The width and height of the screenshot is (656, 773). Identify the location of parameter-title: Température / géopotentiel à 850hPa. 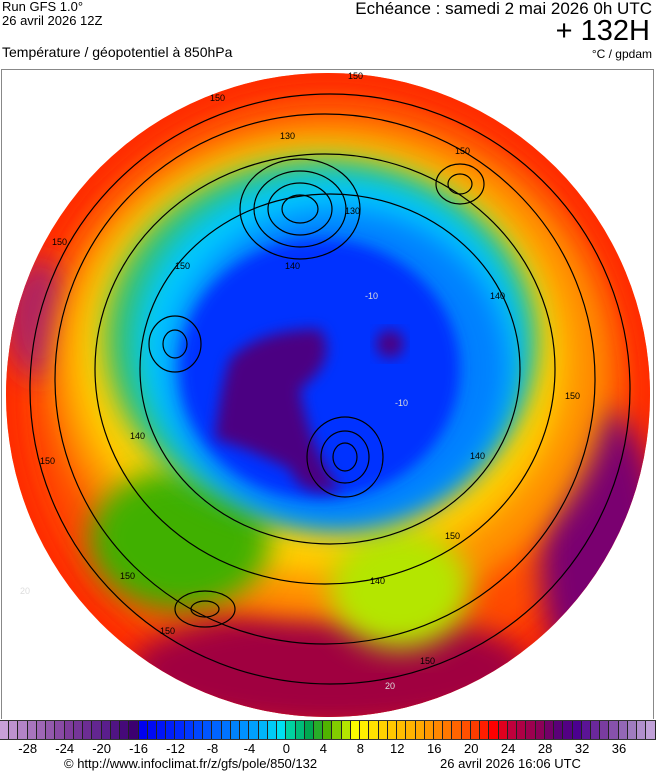
(117, 52).